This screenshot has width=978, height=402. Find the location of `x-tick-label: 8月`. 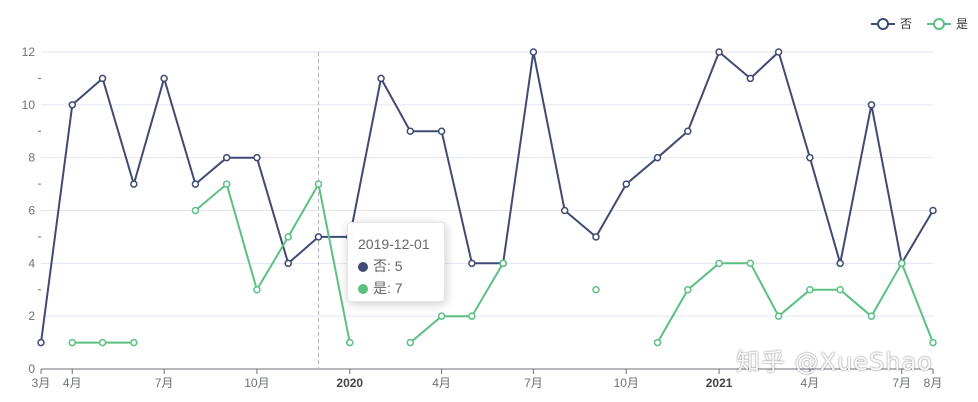

x-tick-label: 8月 is located at coordinates (933, 383).